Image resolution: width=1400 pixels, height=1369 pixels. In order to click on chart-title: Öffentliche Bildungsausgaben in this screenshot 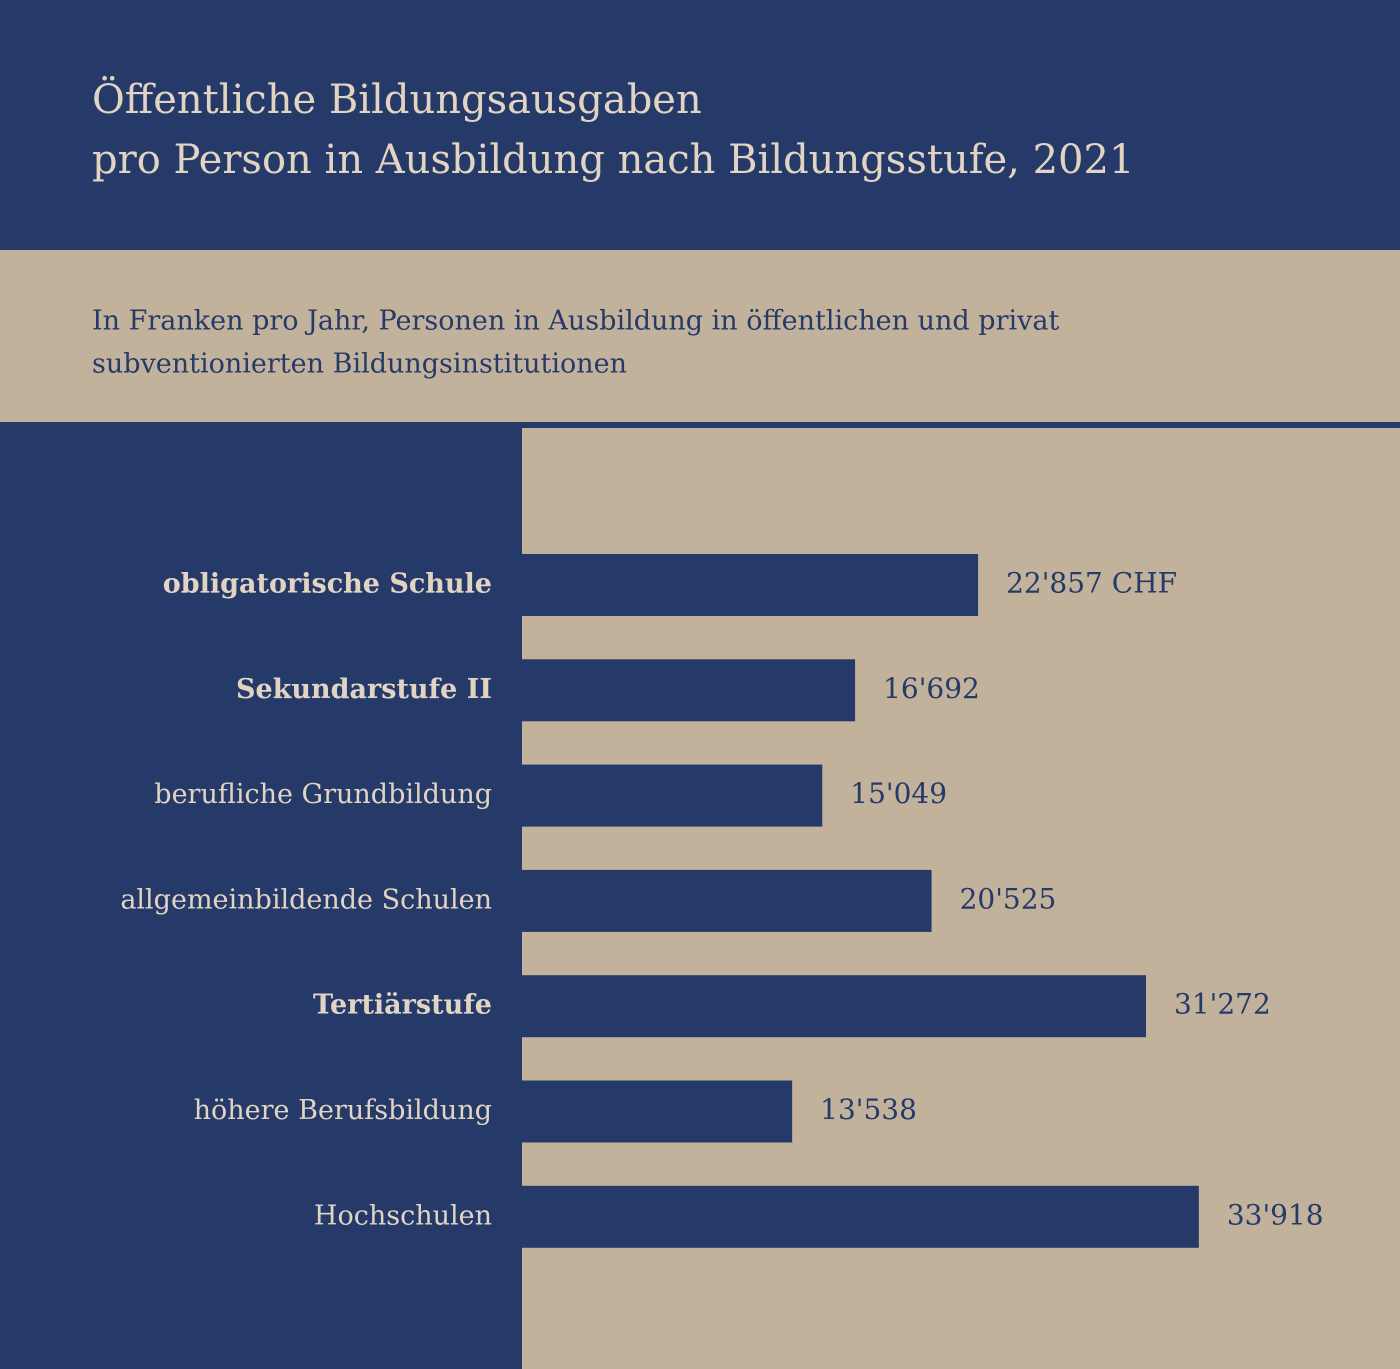, I will do `click(397, 99)`.